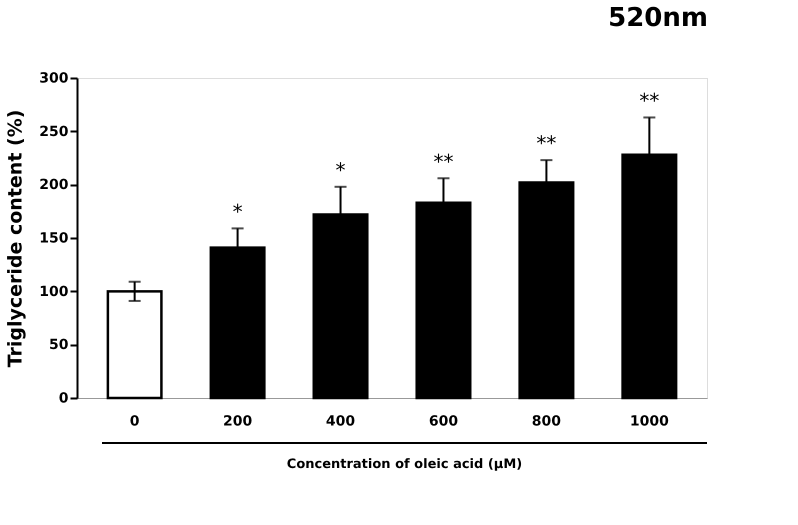  Describe the element at coordinates (15, 239) in the screenshot. I see `y-axis-title: Triglyceride content (%)` at that location.